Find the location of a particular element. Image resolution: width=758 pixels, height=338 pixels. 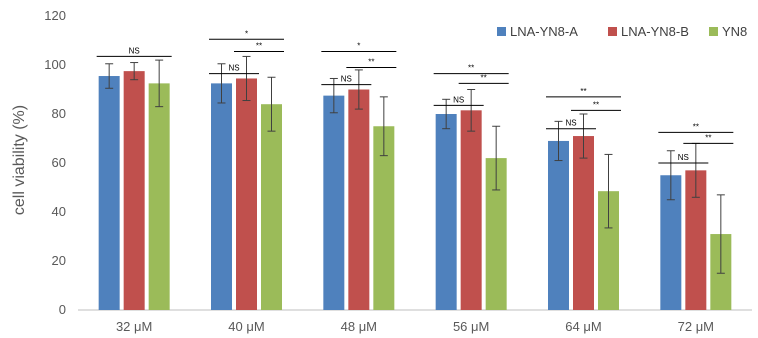

y-tick-label: 60 is located at coordinates (59, 162).